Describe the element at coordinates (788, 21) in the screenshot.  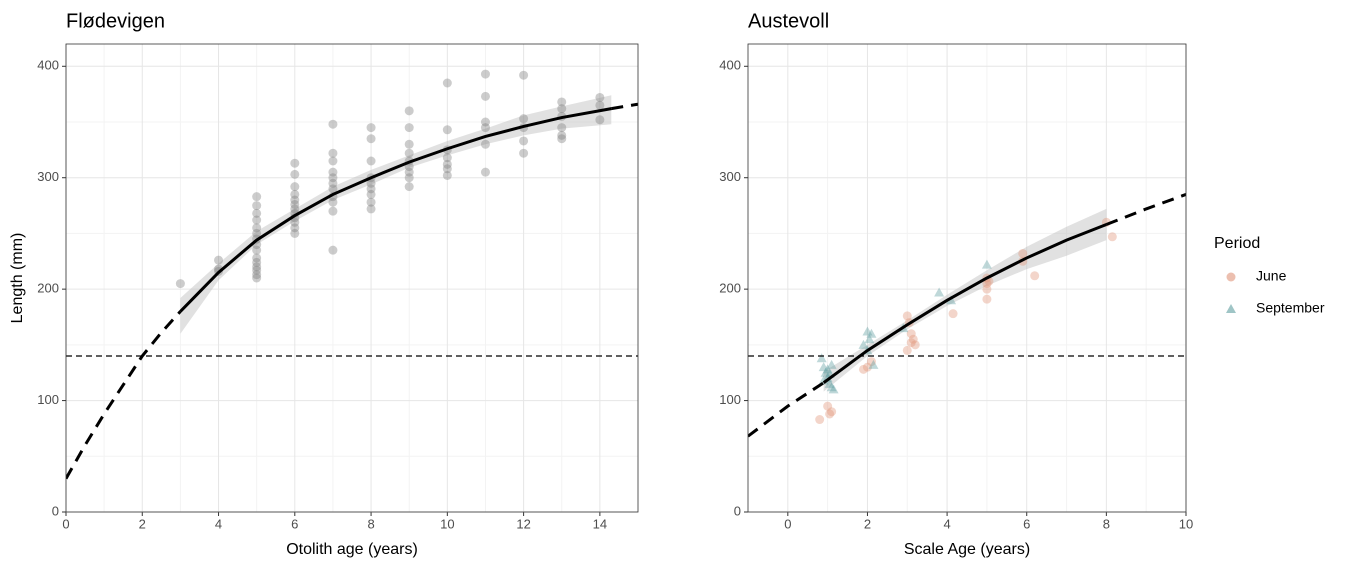
I see `chart-title: Austevoll` at that location.